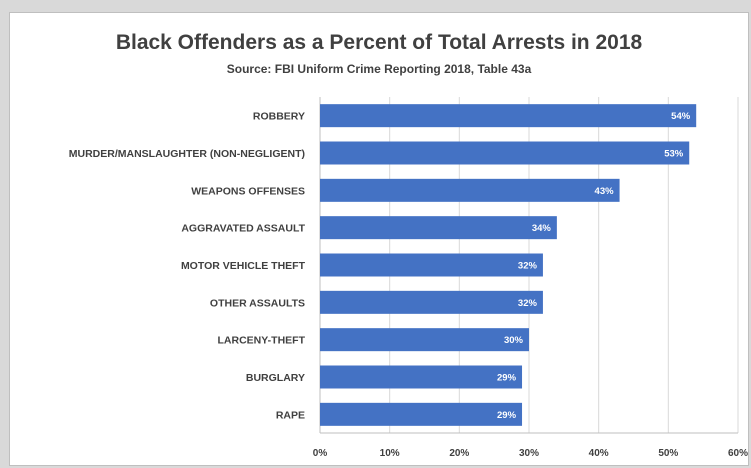 The width and height of the screenshot is (751, 468). Describe the element at coordinates (257, 303) in the screenshot. I see `category-label: OTHER ASSAULTS` at that location.